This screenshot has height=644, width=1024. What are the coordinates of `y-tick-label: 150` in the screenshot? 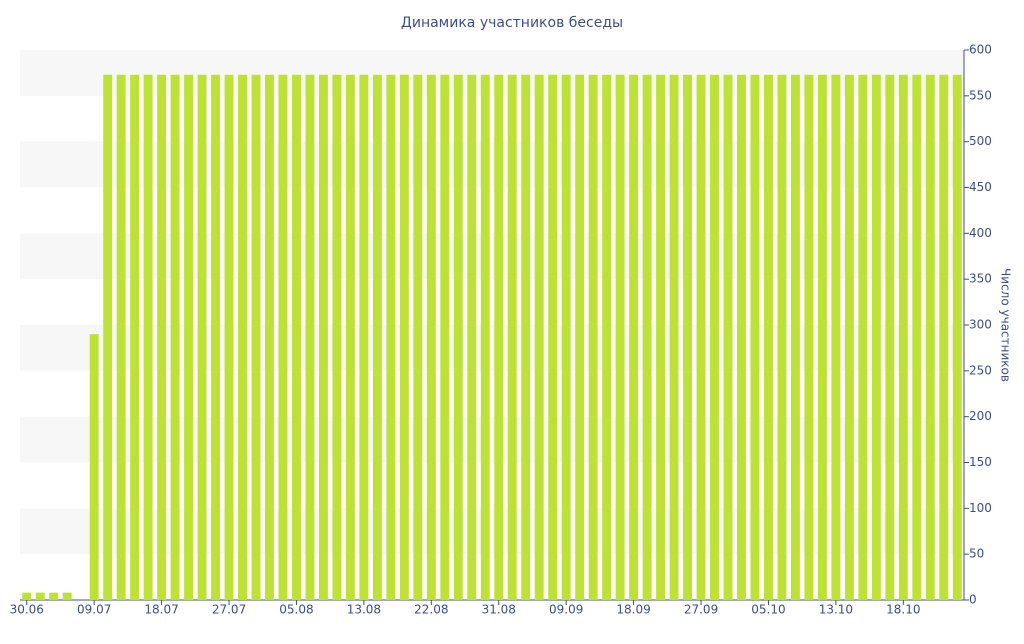 It's located at (980, 462).